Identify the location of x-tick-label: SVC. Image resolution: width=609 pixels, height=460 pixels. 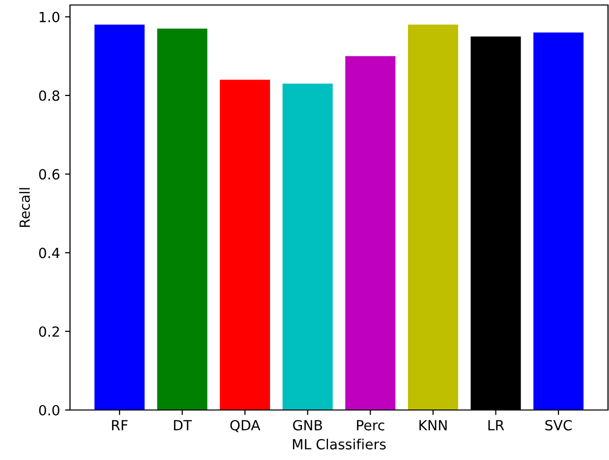
(558, 425).